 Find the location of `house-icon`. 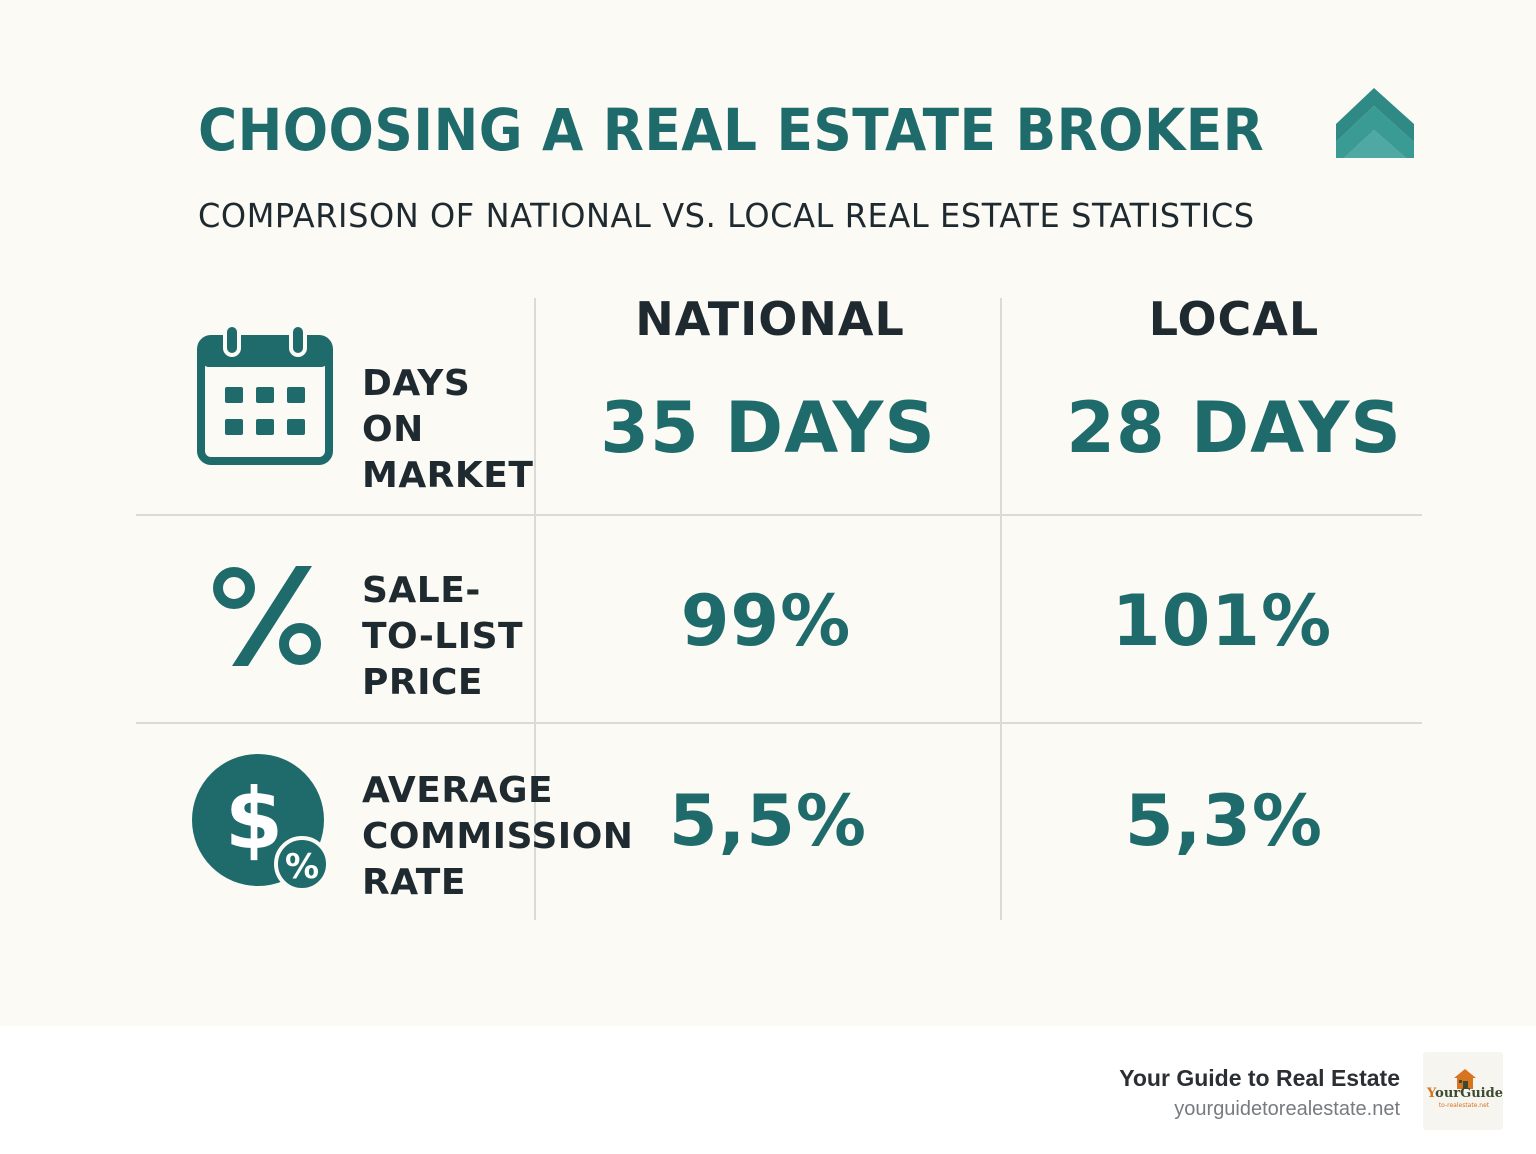

house-icon is located at coordinates (1465, 1079).